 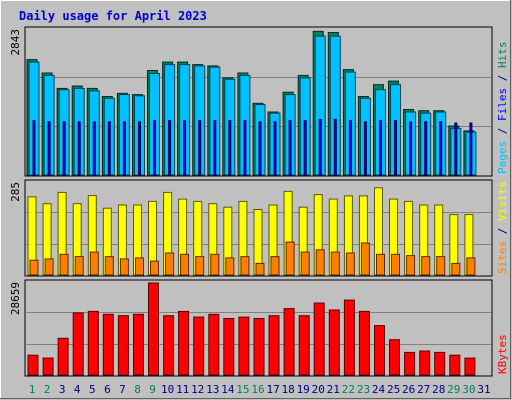 What do you see at coordinates (113, 16) in the screenshot?
I see `chart-title: Daily usage for April 2023` at bounding box center [113, 16].